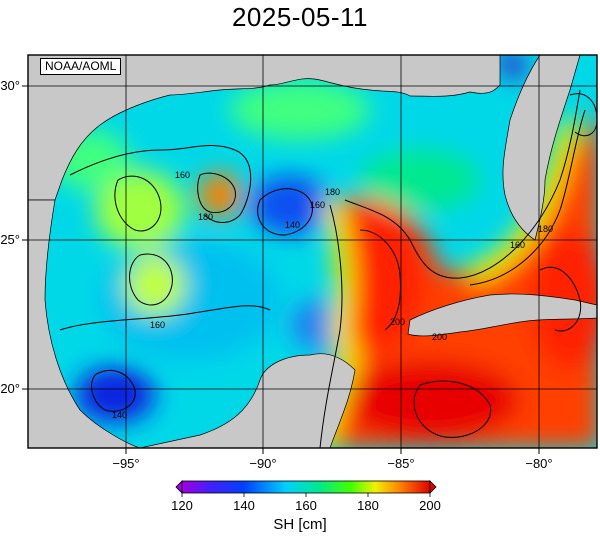 This screenshot has width=600, height=538. What do you see at coordinates (125, 463) in the screenshot?
I see `lon-tick-95: −95°` at bounding box center [125, 463].